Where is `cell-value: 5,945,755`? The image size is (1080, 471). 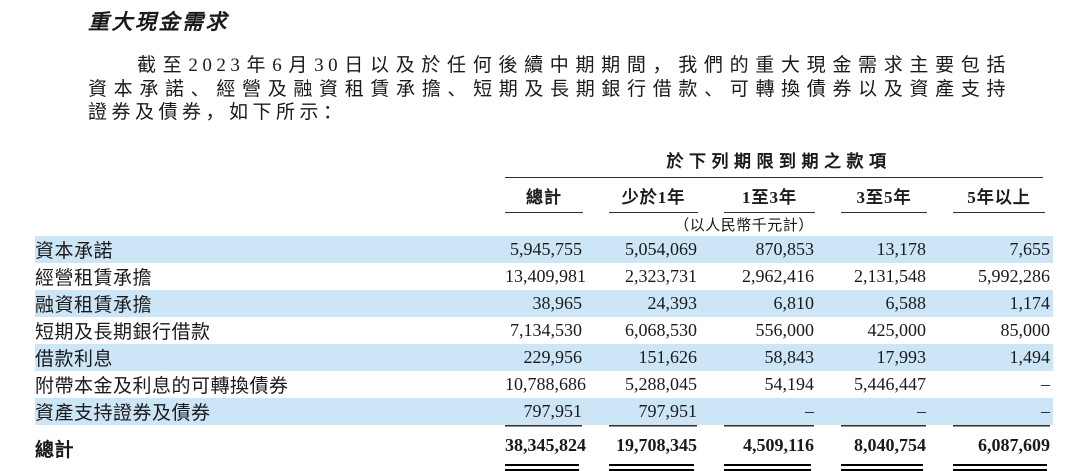 cell-value: 5,945,755 is located at coordinates (546, 248).